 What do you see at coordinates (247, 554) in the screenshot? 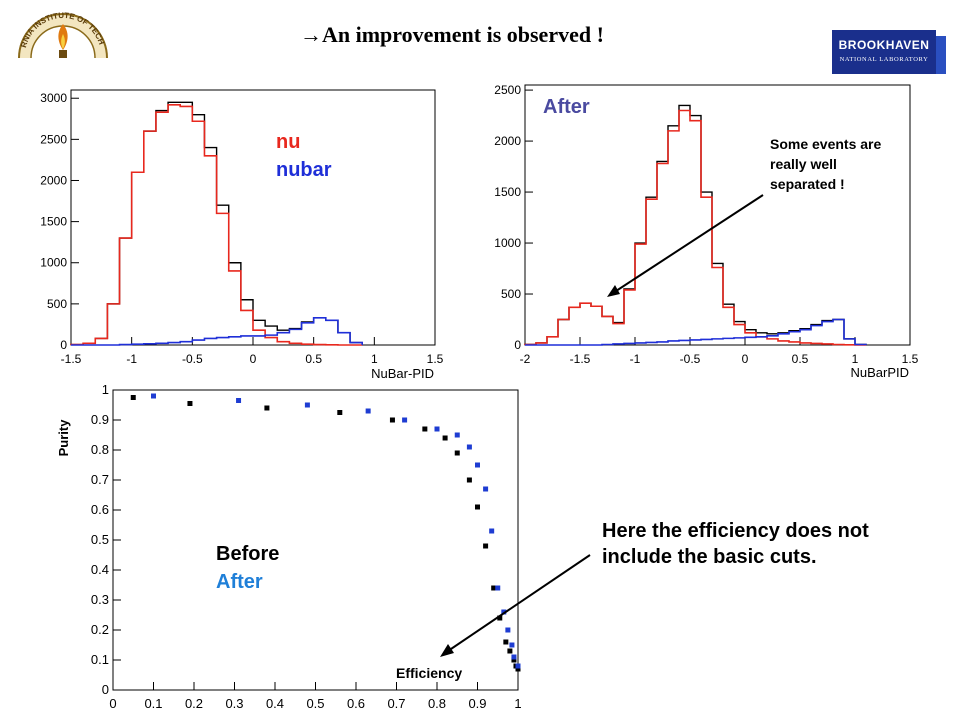
I see `legend-before: Before` at bounding box center [247, 554].